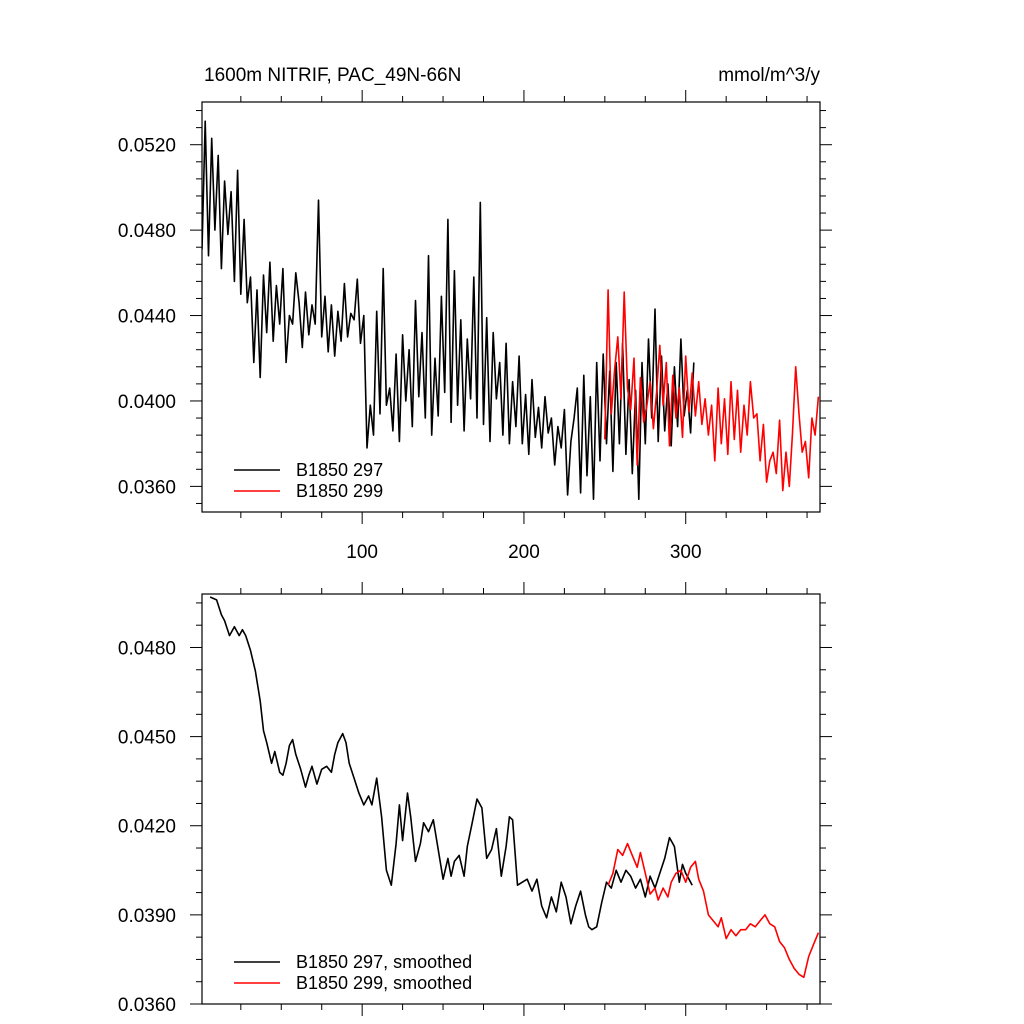 The height and width of the screenshot is (1024, 1024). Describe the element at coordinates (339, 470) in the screenshot. I see `top-legend-label-1: B1850 297` at that location.